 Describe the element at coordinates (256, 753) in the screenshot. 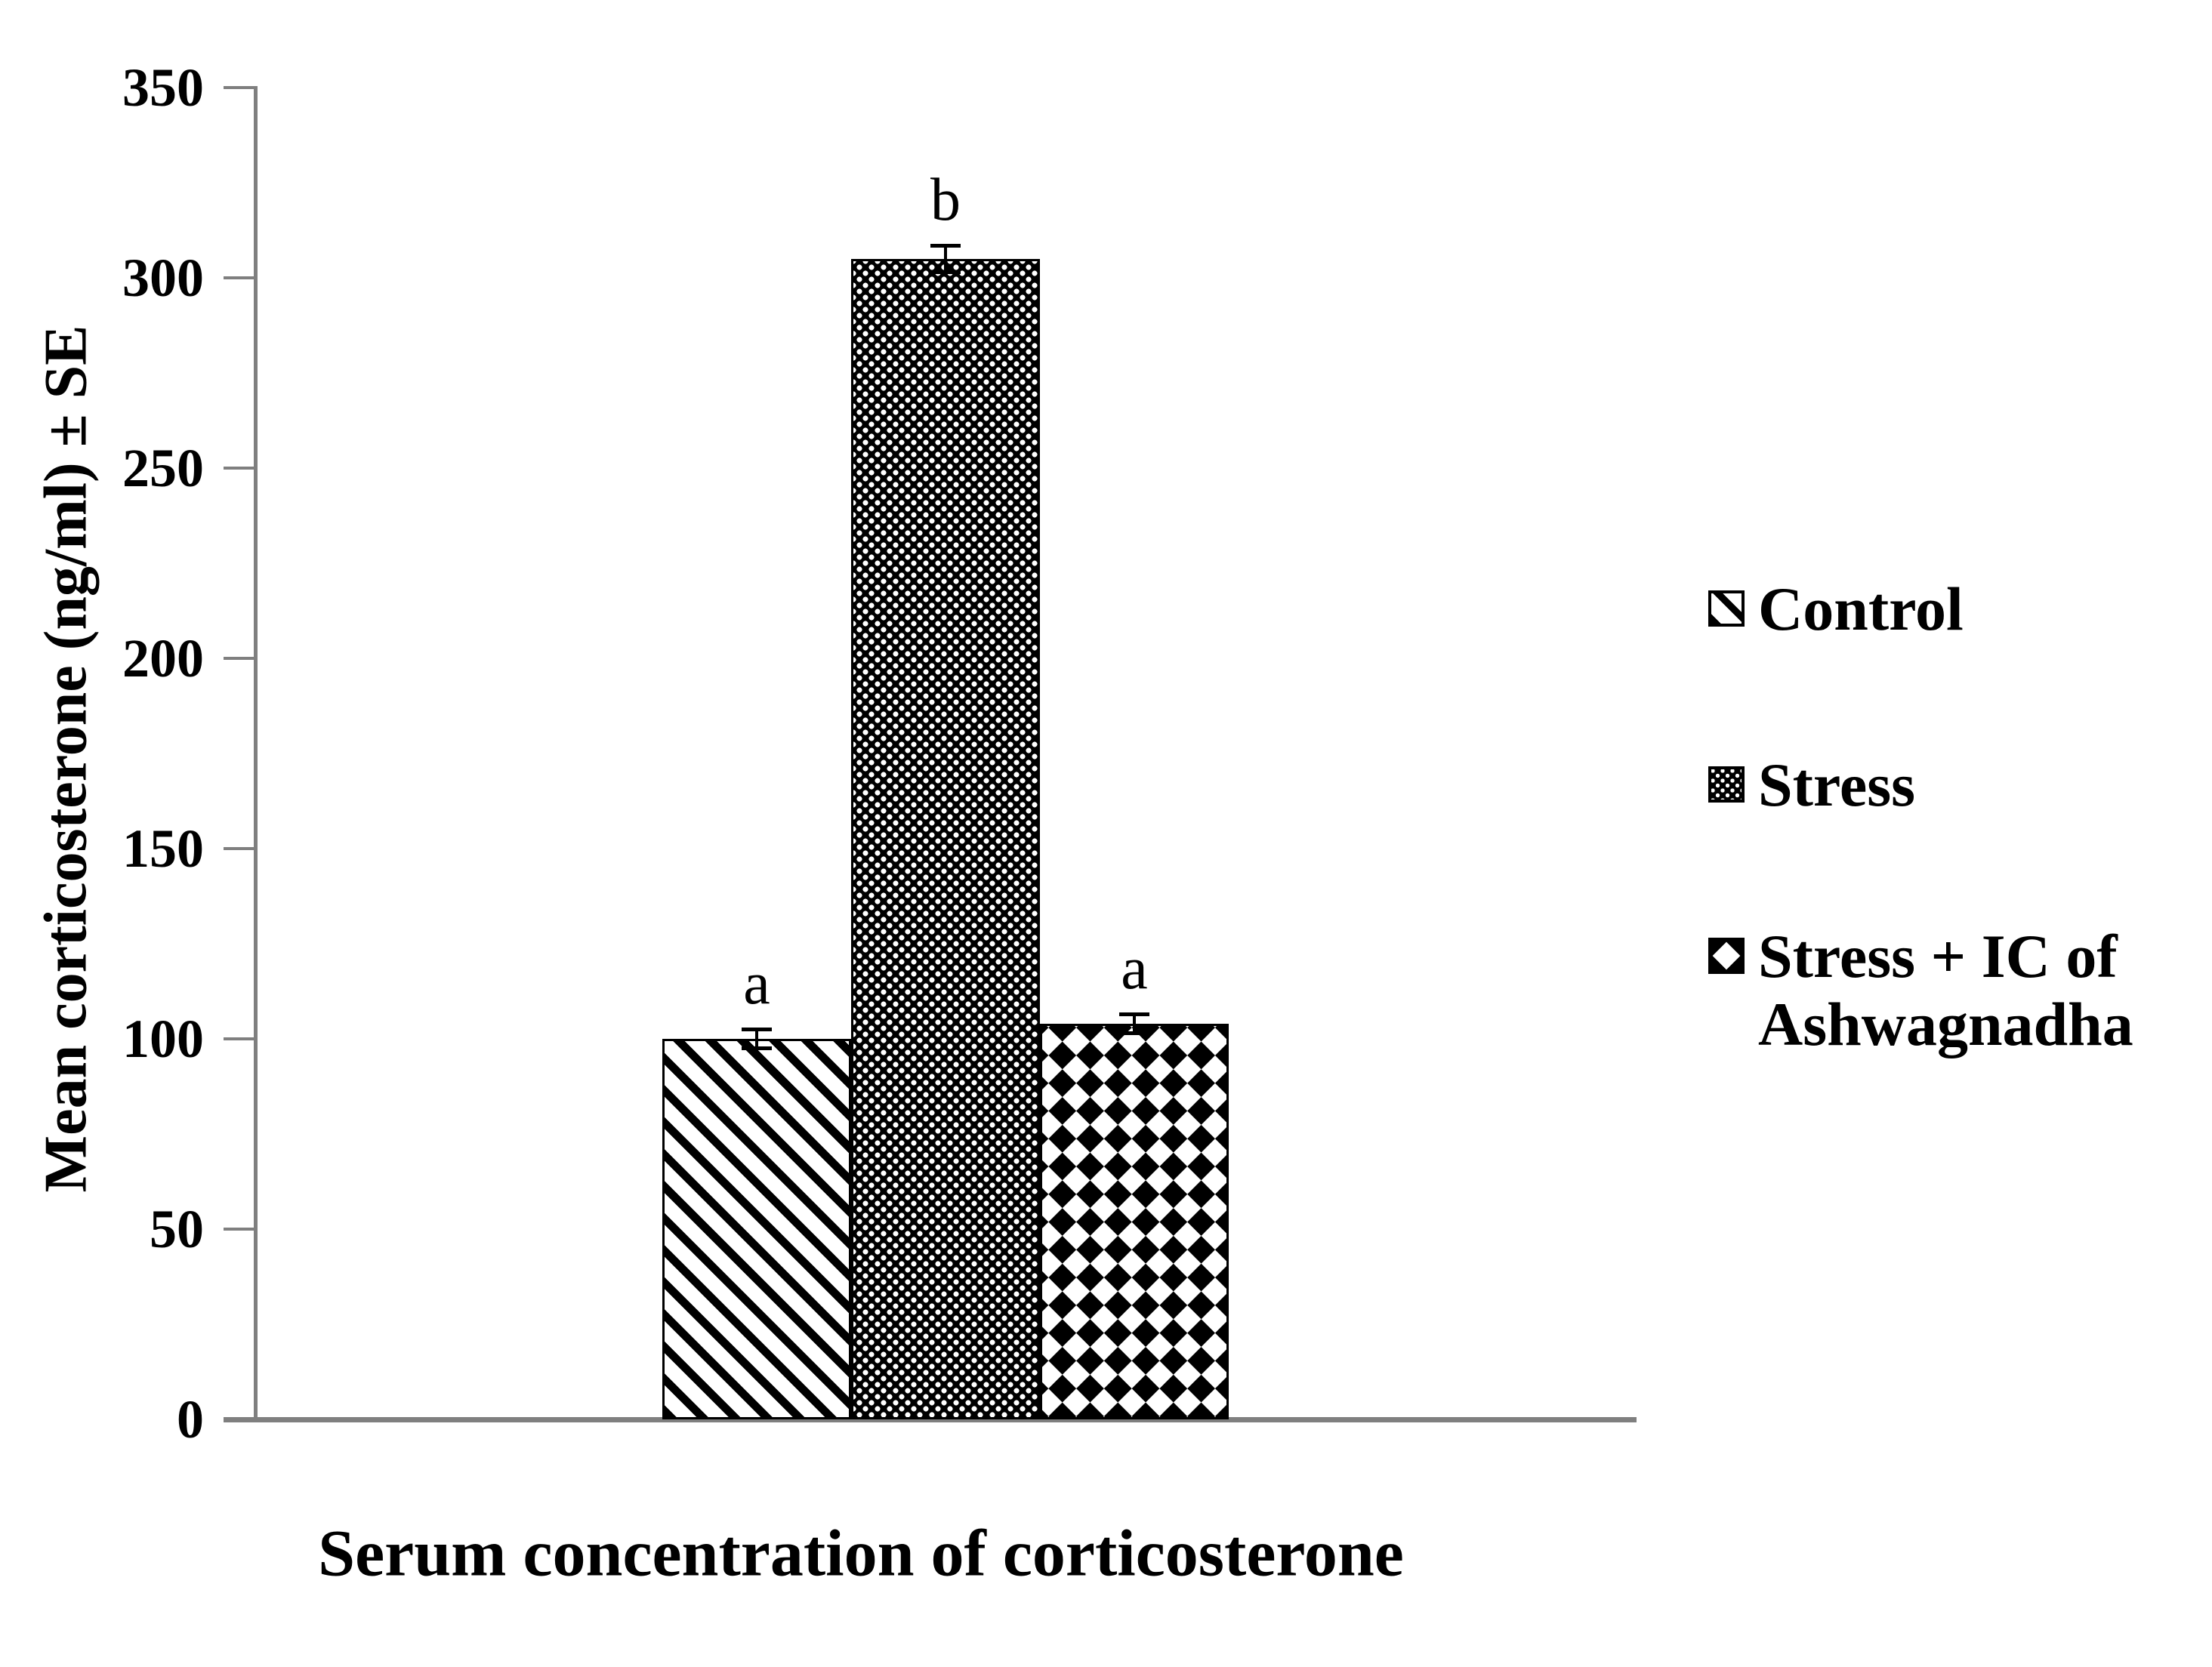

I see `y-axis-line` at that location.